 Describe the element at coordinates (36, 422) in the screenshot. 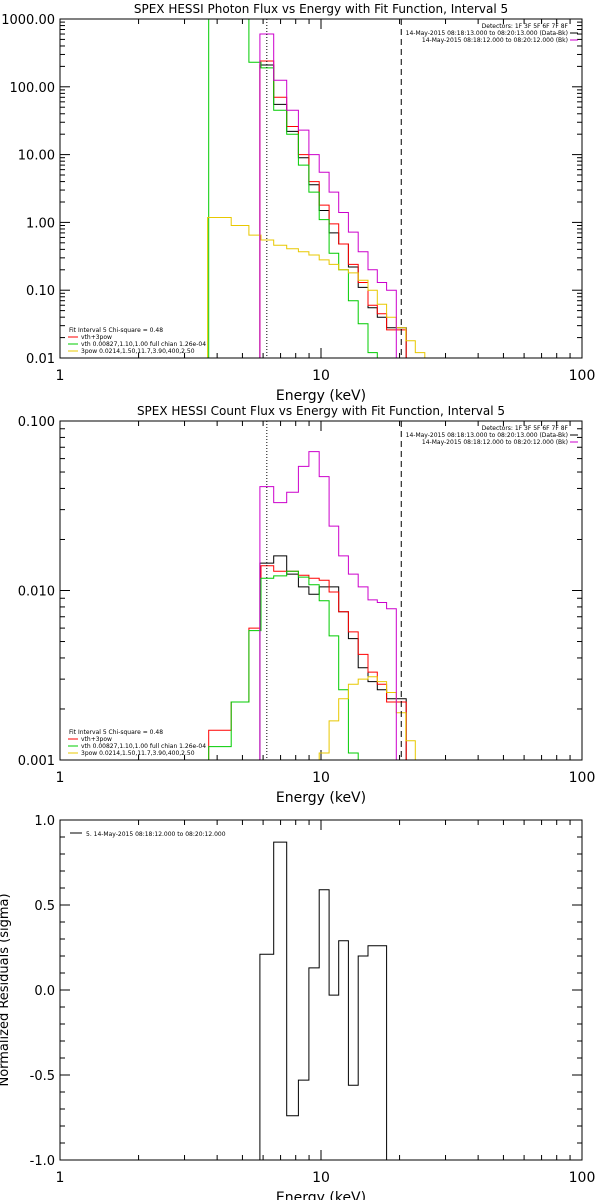

I see `y-tick-label: 0.100` at that location.